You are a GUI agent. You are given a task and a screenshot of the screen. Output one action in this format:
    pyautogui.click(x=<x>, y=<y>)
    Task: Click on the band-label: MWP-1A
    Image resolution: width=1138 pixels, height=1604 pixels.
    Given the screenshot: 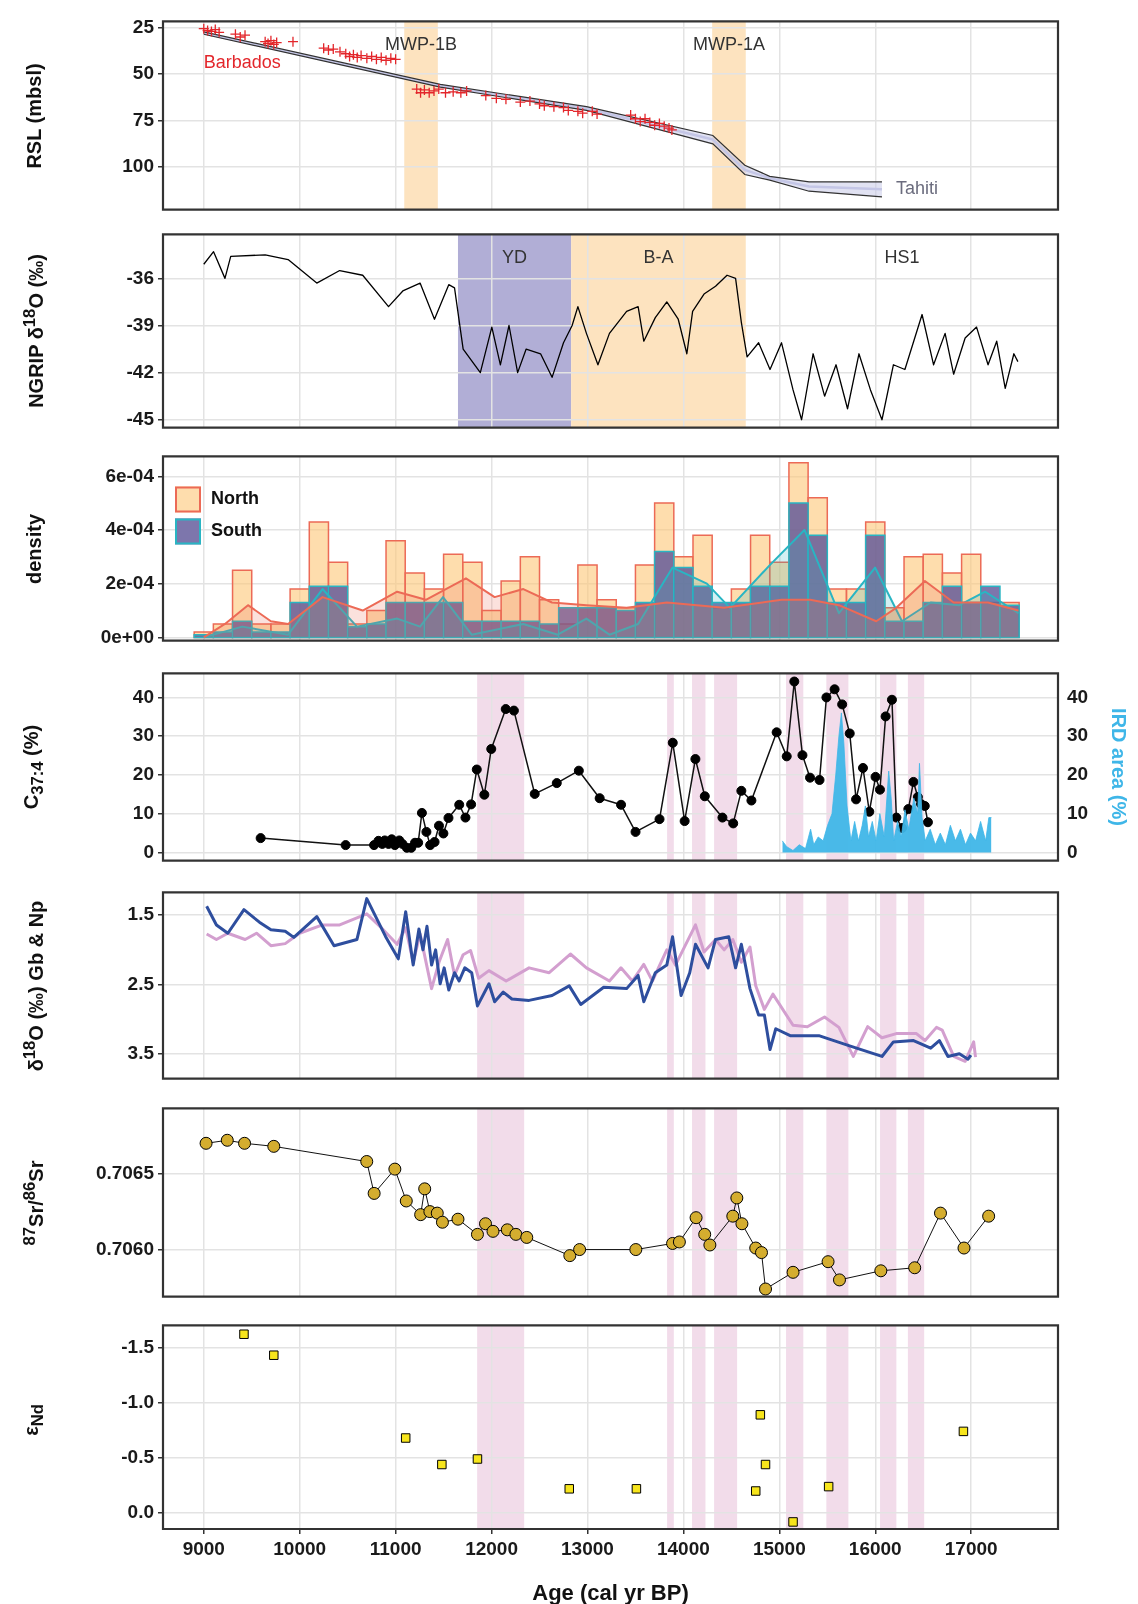 What is the action you would take?
    pyautogui.click(x=728, y=44)
    